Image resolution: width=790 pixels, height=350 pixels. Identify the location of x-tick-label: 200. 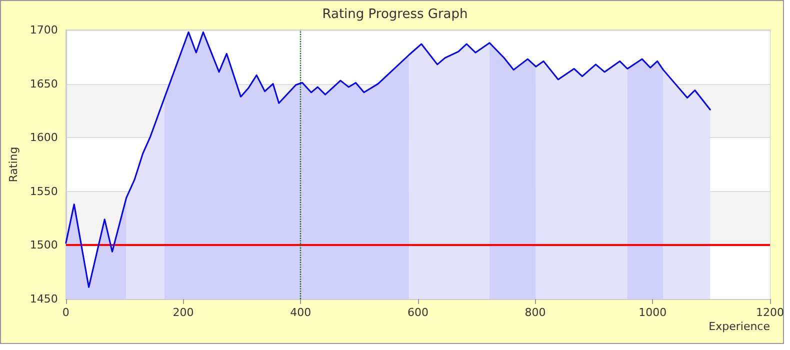
(183, 312).